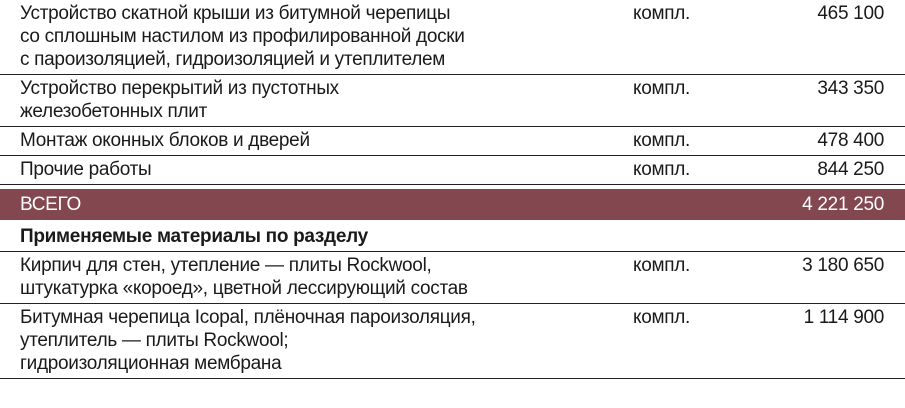 Image resolution: width=905 pixels, height=408 pixels. What do you see at coordinates (850, 13) in the screenshot?
I see `work-value: 465 100` at bounding box center [850, 13].